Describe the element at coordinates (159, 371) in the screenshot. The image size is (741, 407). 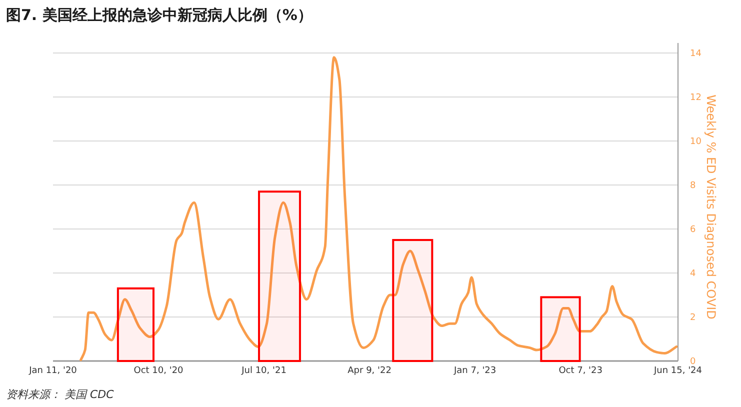
I see `x-tick-label: Oct 10, '20` at that location.